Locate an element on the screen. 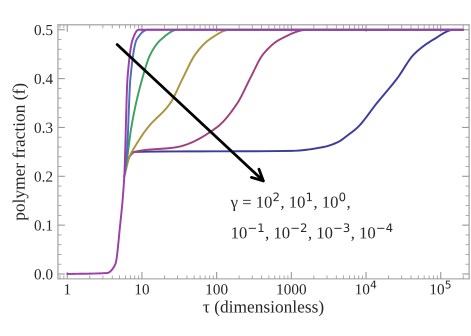  x-axis-title: τ (dimensionless) is located at coordinates (263, 308).